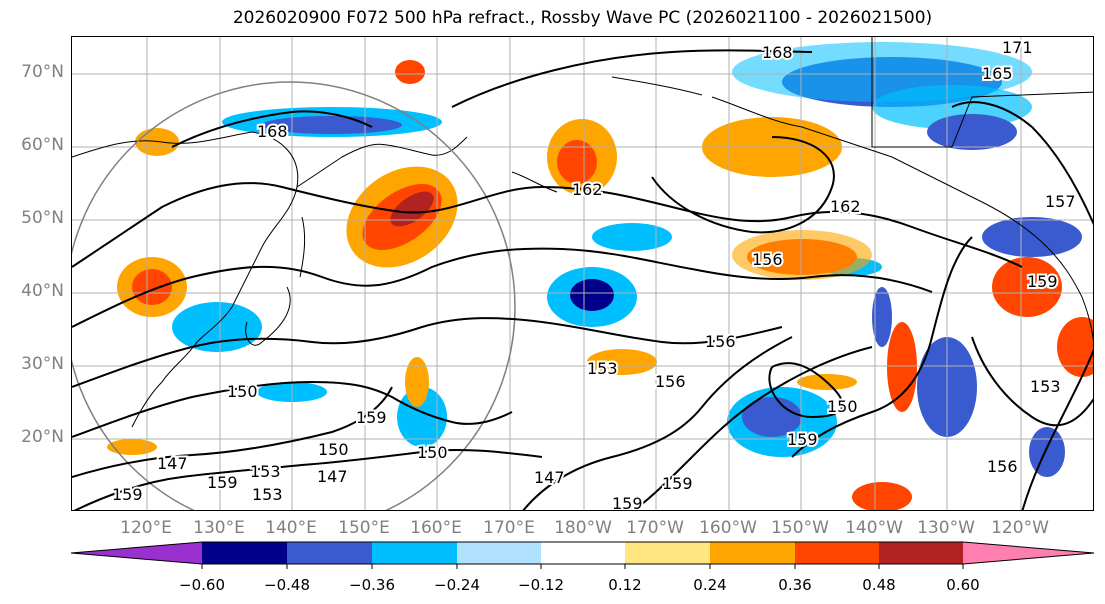  Describe the element at coordinates (795, 585) in the screenshot. I see `colorbar-tick-label: 0.36` at that location.